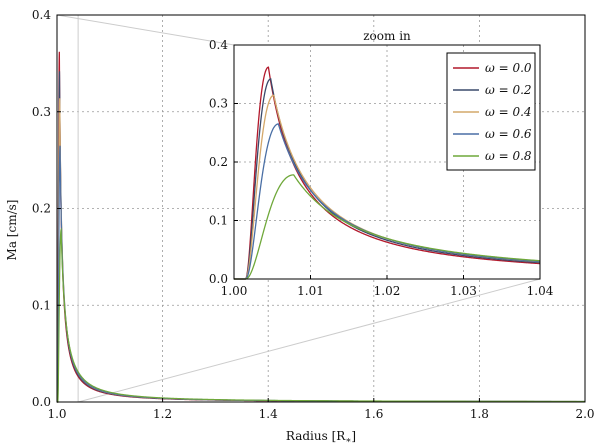 The height and width of the screenshot is (446, 600). What do you see at coordinates (145, 30) in the screenshot?
I see `zoom-guide-line` at bounding box center [145, 30].